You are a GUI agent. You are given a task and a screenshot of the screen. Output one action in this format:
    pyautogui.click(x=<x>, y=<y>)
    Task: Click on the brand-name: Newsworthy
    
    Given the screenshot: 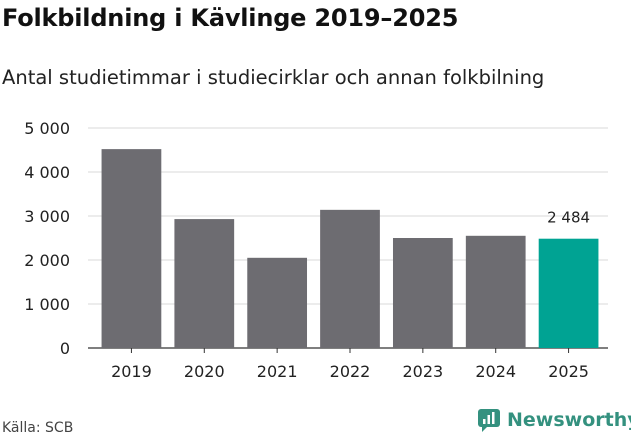 What is the action you would take?
    pyautogui.click(x=569, y=420)
    